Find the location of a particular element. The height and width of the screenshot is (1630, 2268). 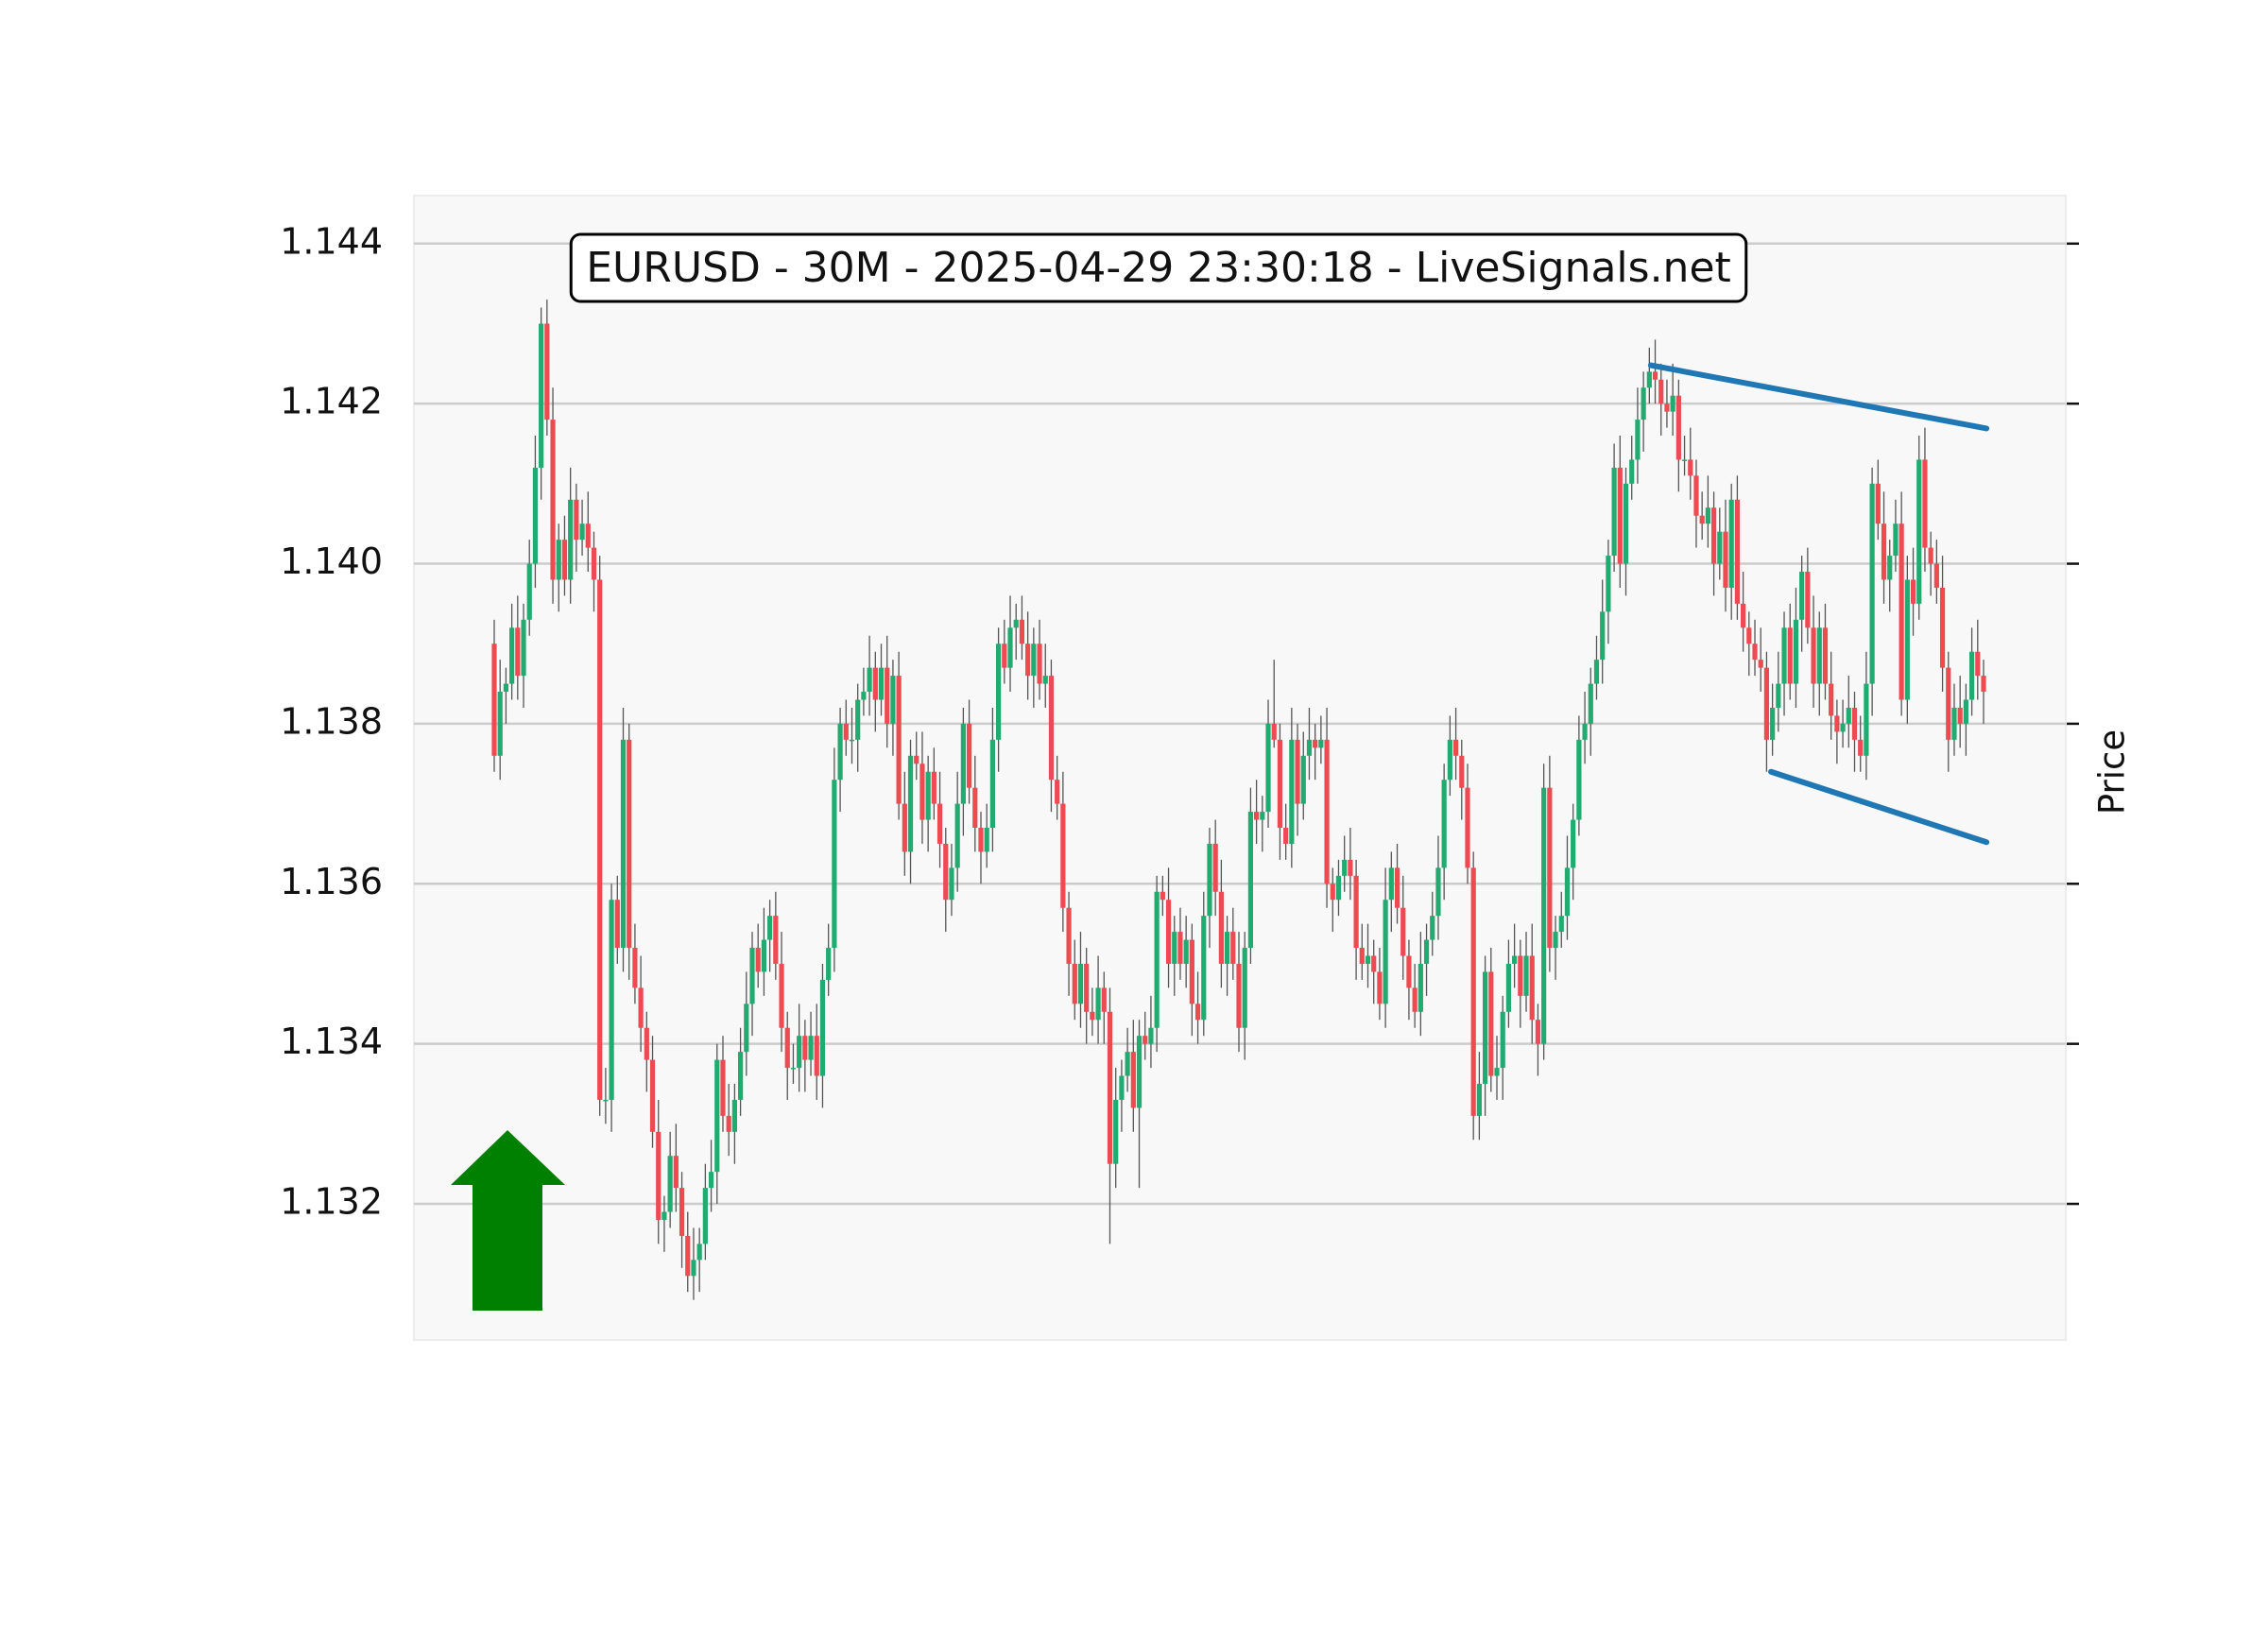

title-box is located at coordinates (1158, 268).